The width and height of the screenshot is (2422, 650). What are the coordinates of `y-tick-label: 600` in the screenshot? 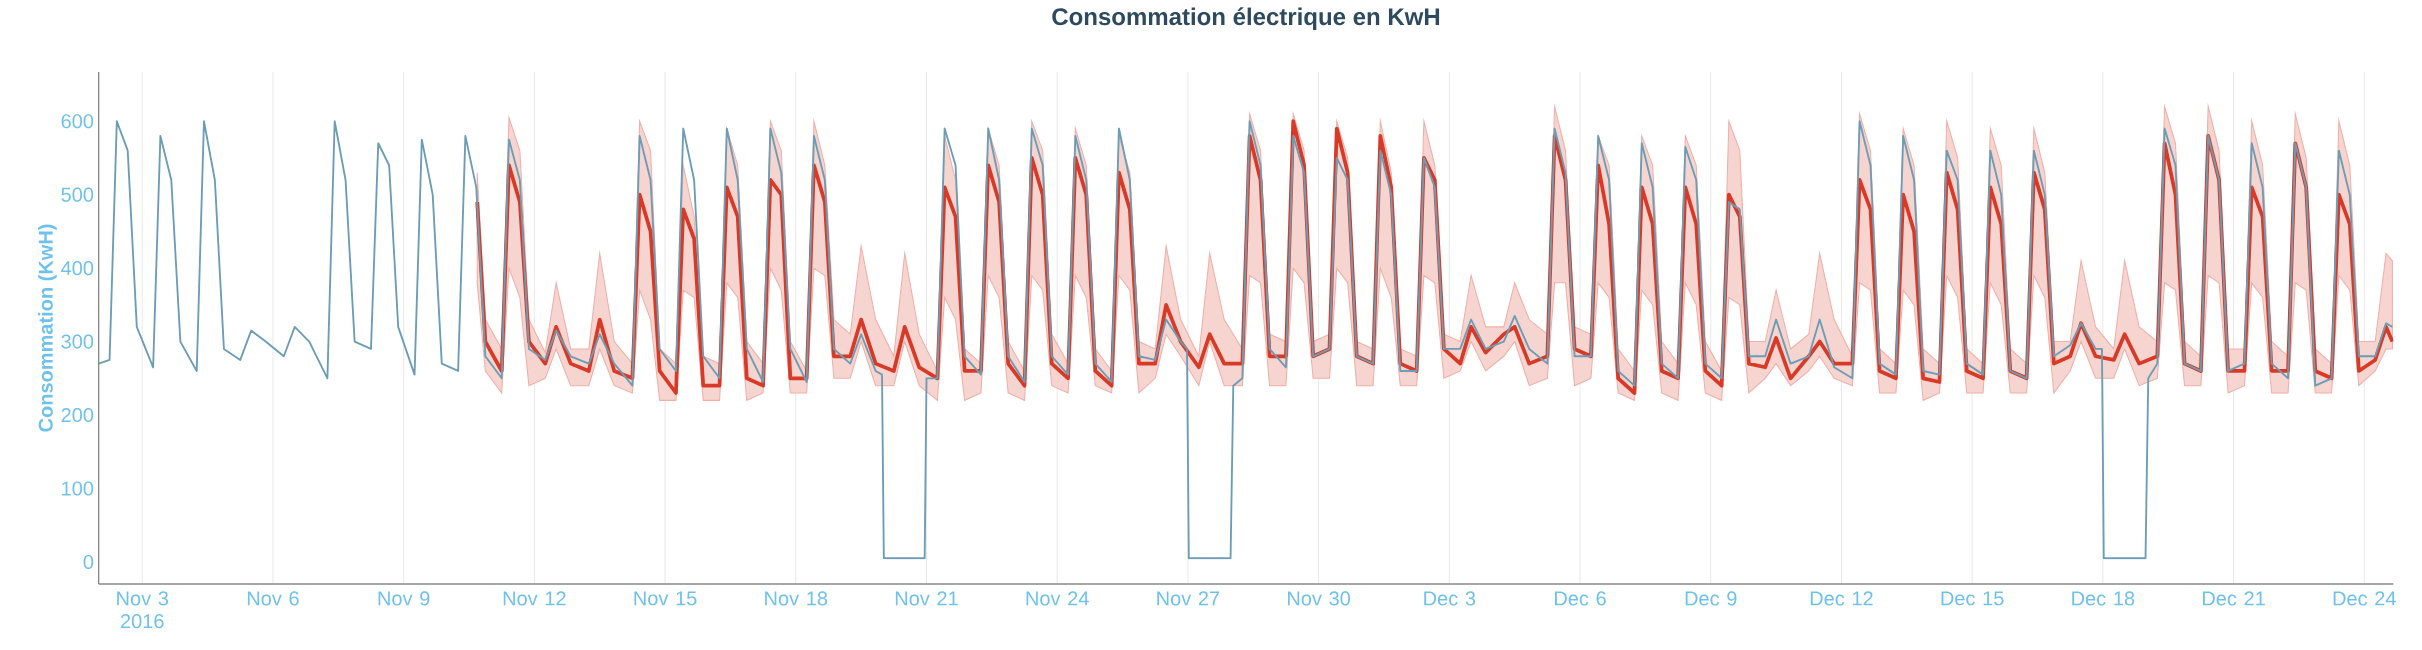 It's located at (77, 121).